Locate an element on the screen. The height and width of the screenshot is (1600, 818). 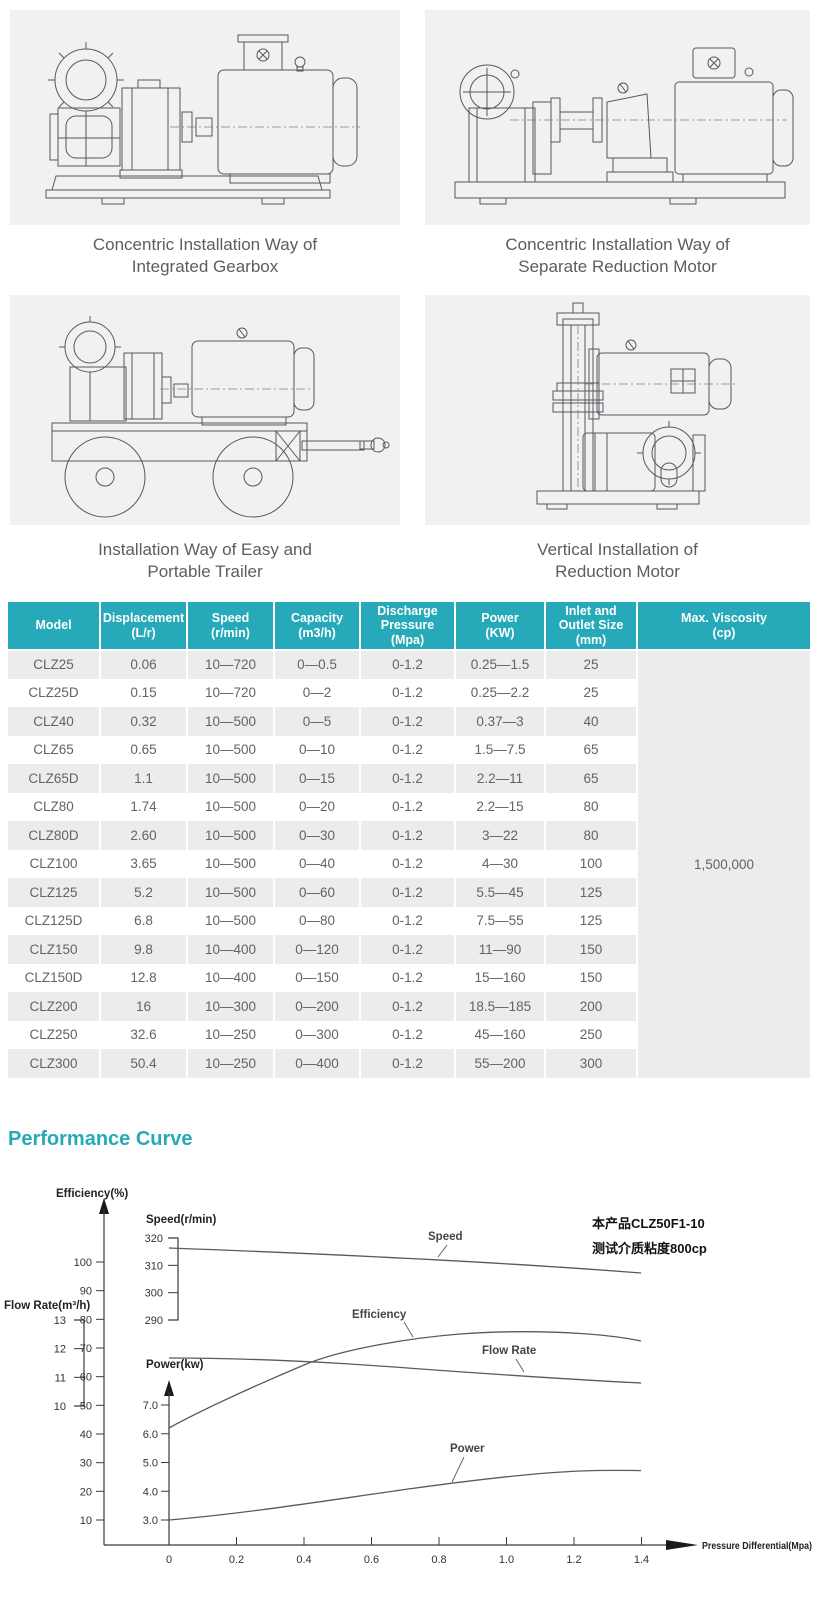
table-cell: 0—400 is located at coordinates (316, 1063).